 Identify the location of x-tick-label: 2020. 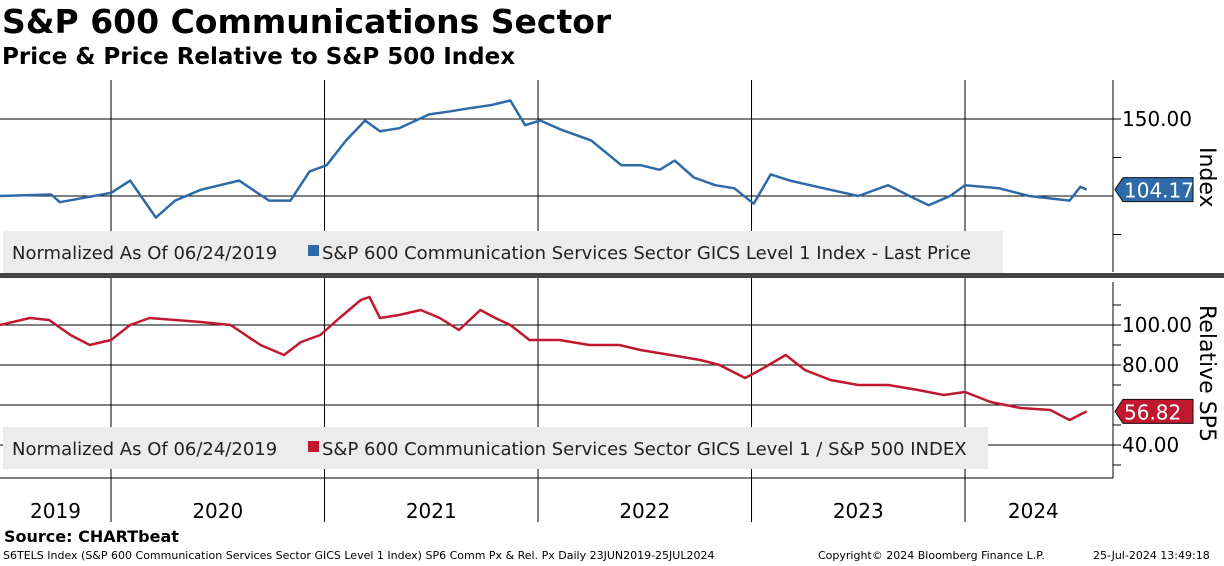
(217, 511).